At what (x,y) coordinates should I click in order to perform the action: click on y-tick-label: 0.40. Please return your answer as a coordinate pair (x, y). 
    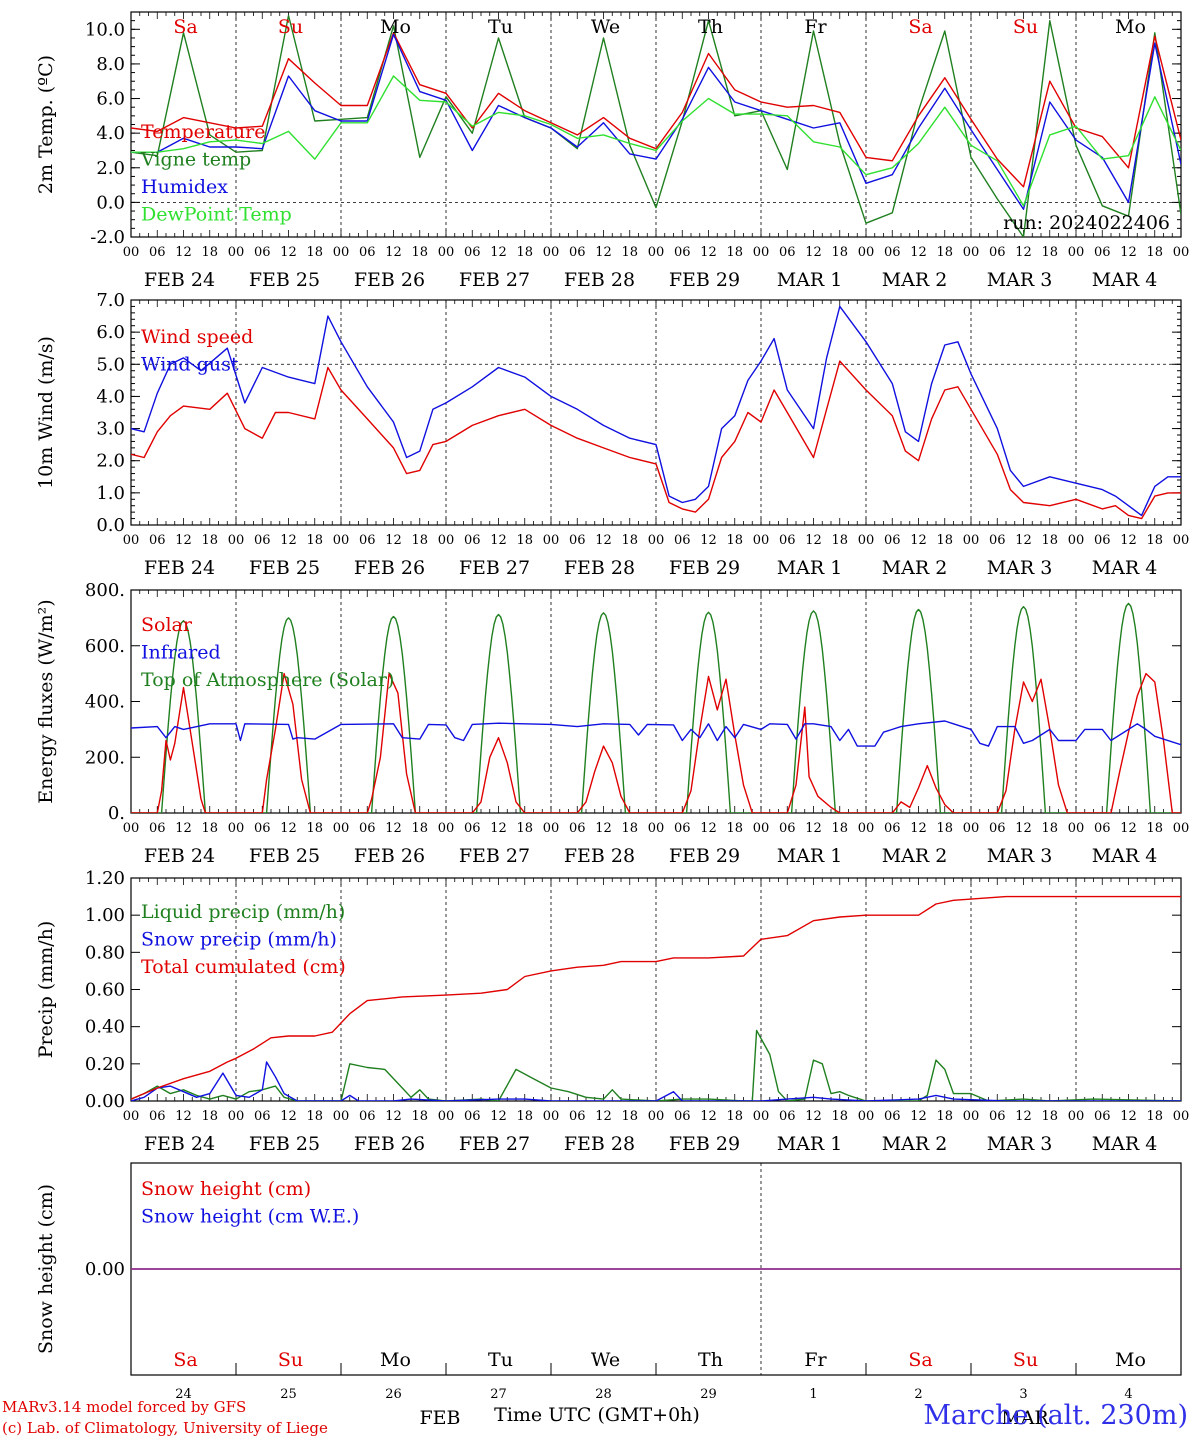
    Looking at the image, I should click on (105, 1027).